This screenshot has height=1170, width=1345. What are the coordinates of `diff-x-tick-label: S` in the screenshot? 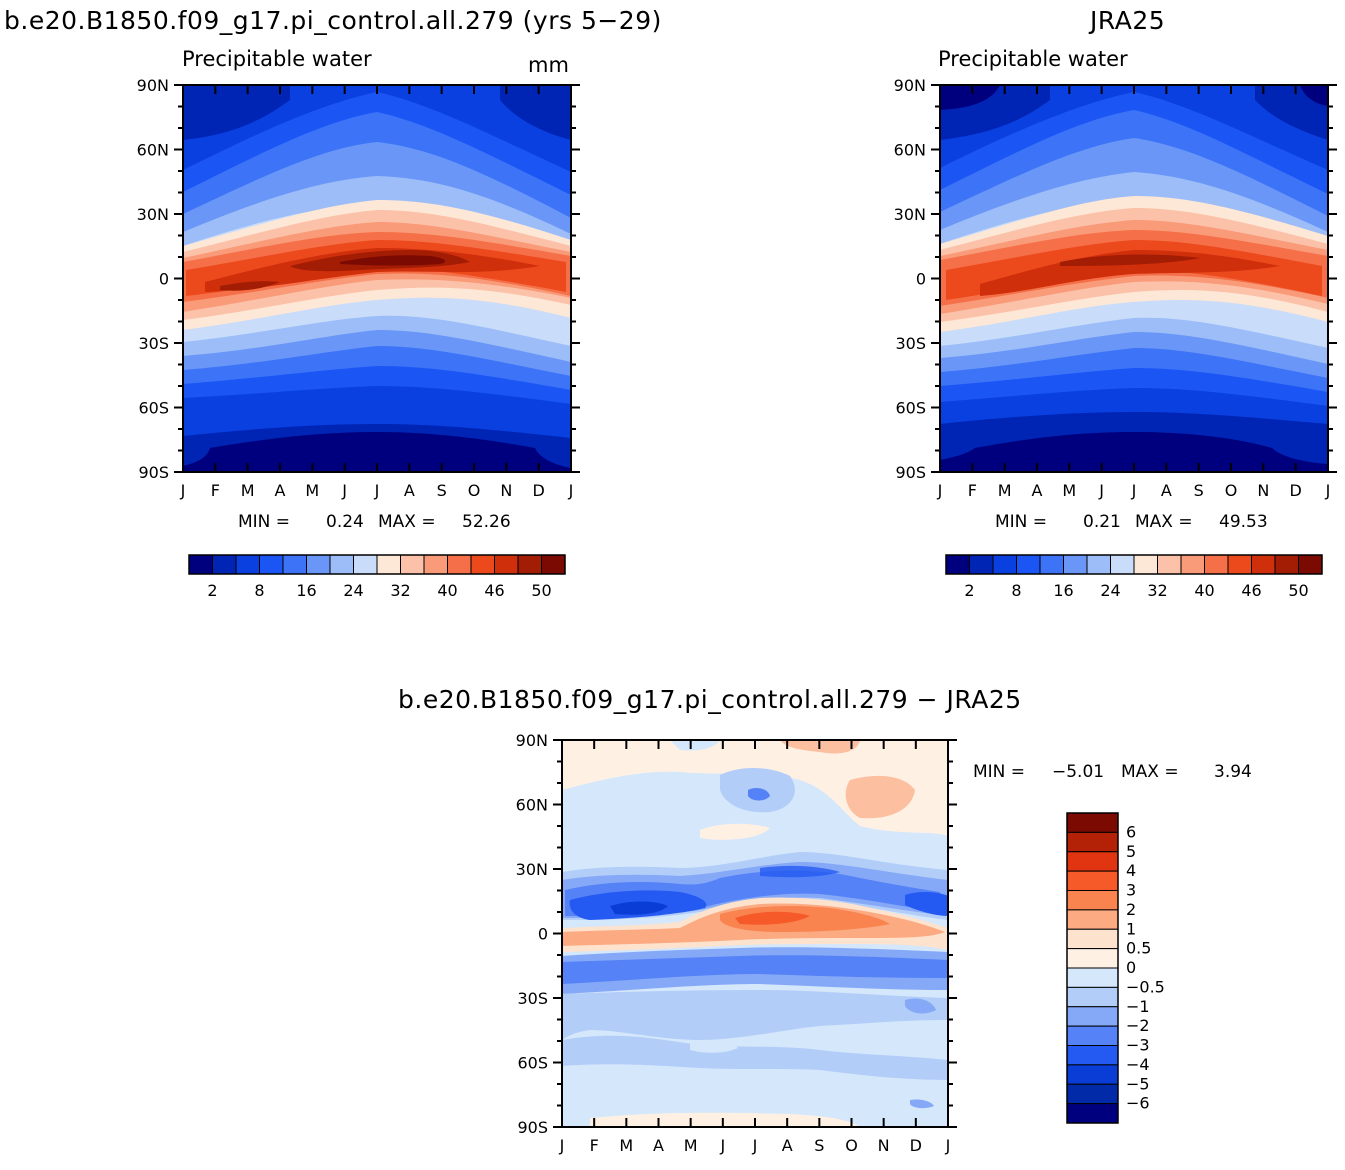 It's located at (819, 1145).